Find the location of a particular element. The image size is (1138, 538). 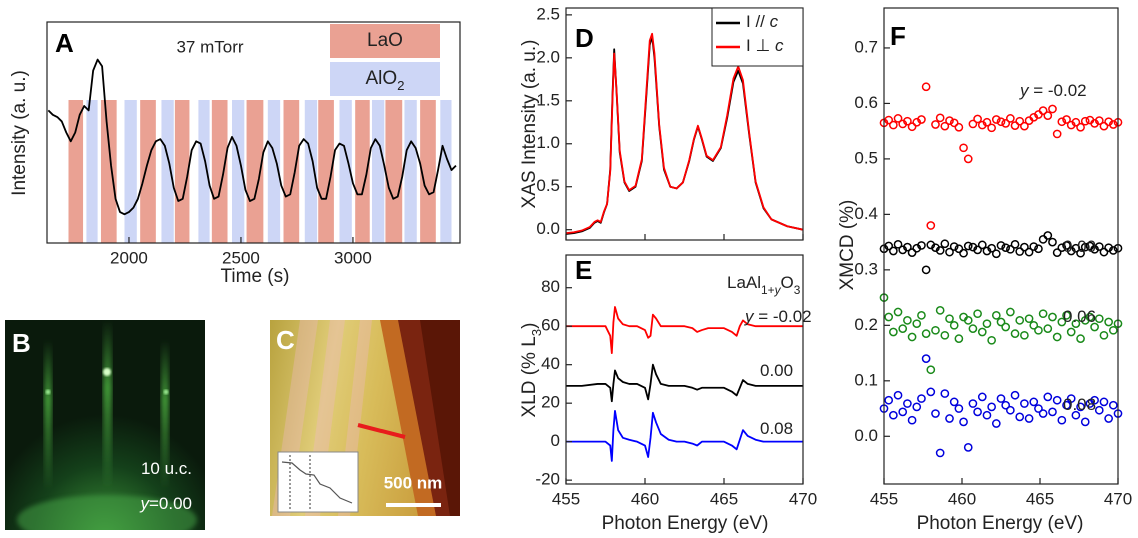

y-tick-label: 40 is located at coordinates (550, 363).